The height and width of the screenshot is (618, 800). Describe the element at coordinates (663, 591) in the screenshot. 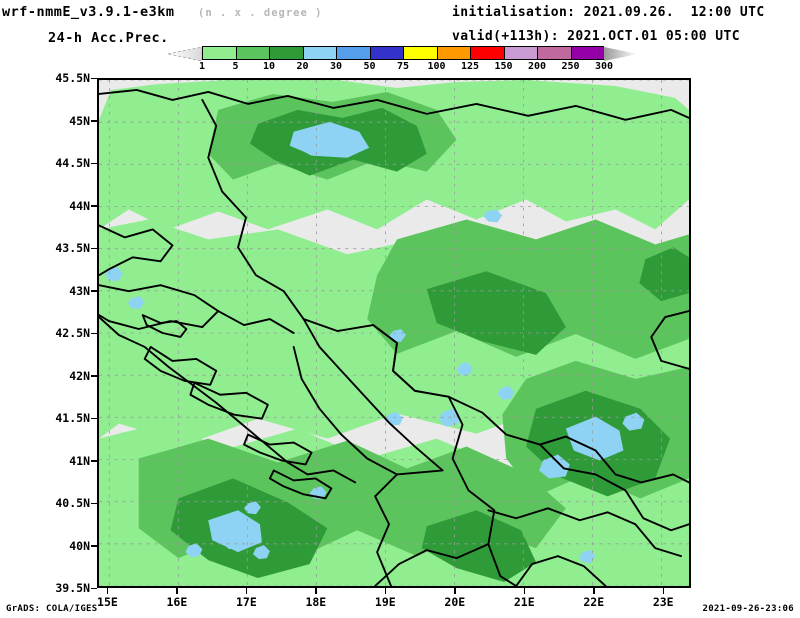

I see `xtick-mark-23E` at that location.